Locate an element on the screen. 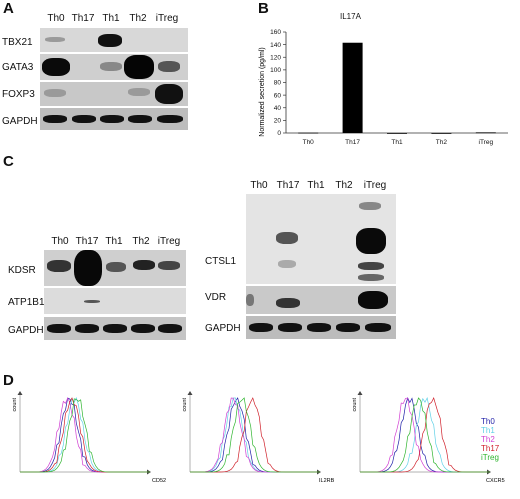  blot-gapdh-c-right is located at coordinates (321, 327).